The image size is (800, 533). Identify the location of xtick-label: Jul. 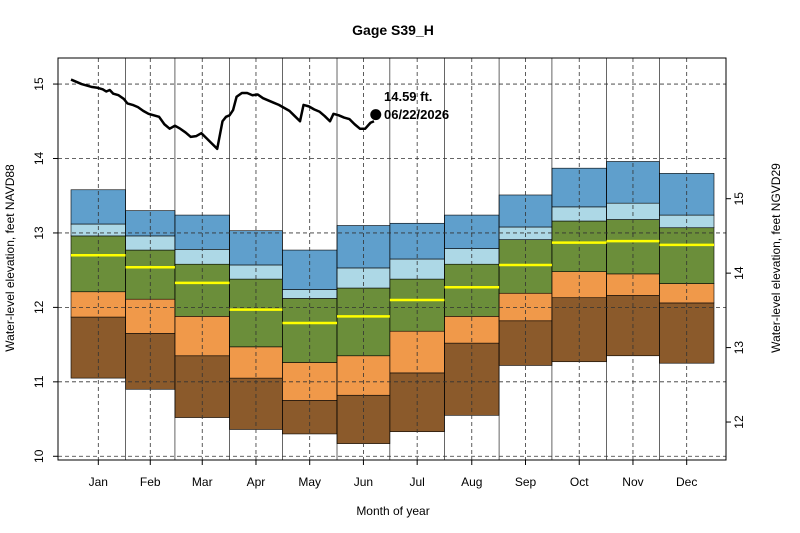
(416, 482).